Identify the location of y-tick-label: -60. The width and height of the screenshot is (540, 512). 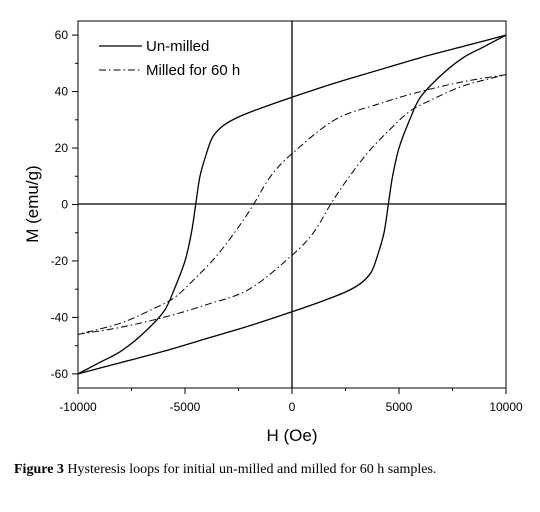
(60, 374).